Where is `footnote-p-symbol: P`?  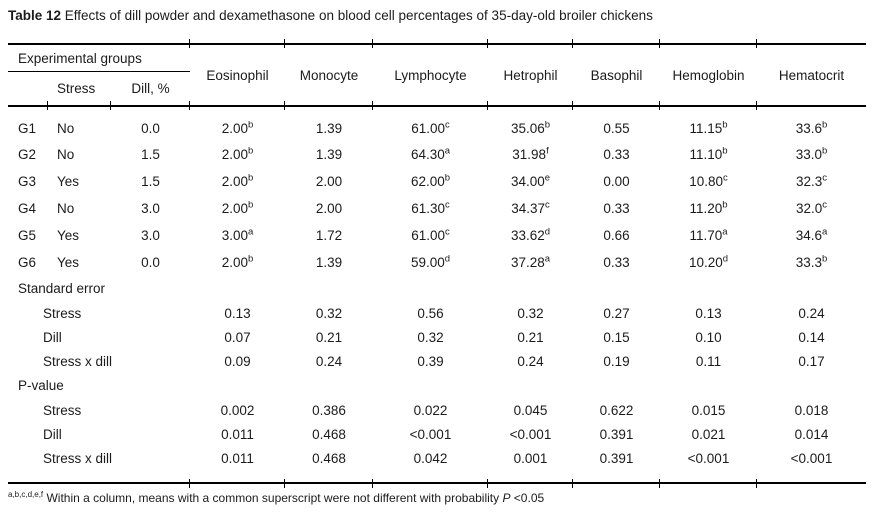 footnote-p-symbol: P is located at coordinates (506, 498).